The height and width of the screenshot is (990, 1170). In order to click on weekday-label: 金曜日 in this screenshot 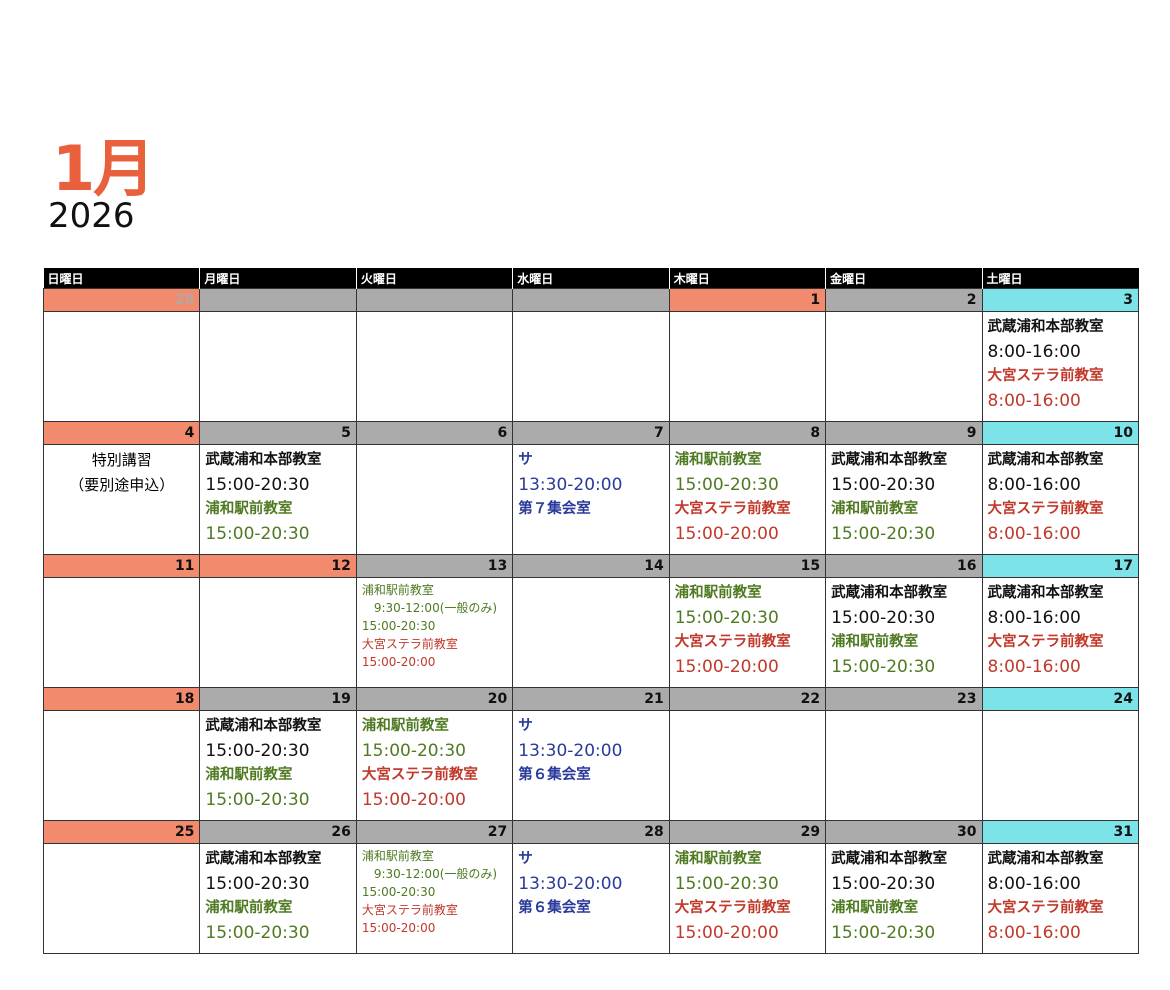, I will do `click(904, 278)`.